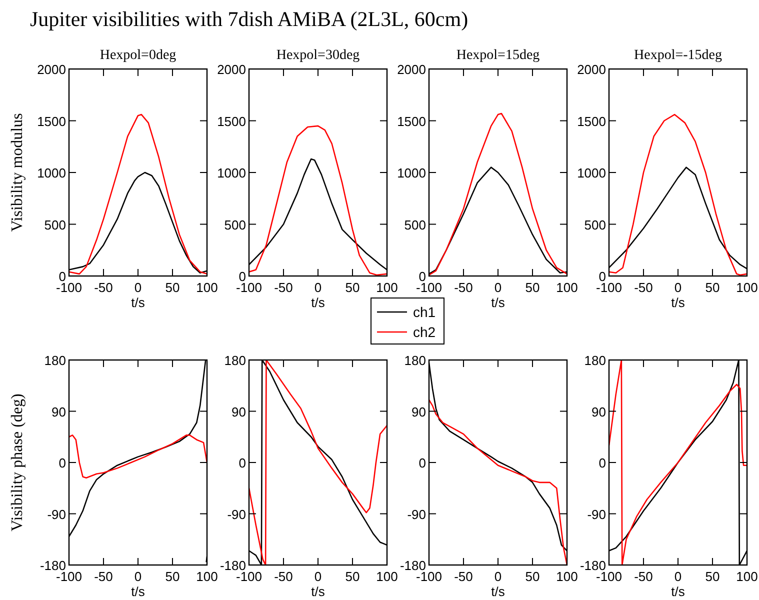  I want to click on chart-title: Hexpol=15deg, so click(498, 55).